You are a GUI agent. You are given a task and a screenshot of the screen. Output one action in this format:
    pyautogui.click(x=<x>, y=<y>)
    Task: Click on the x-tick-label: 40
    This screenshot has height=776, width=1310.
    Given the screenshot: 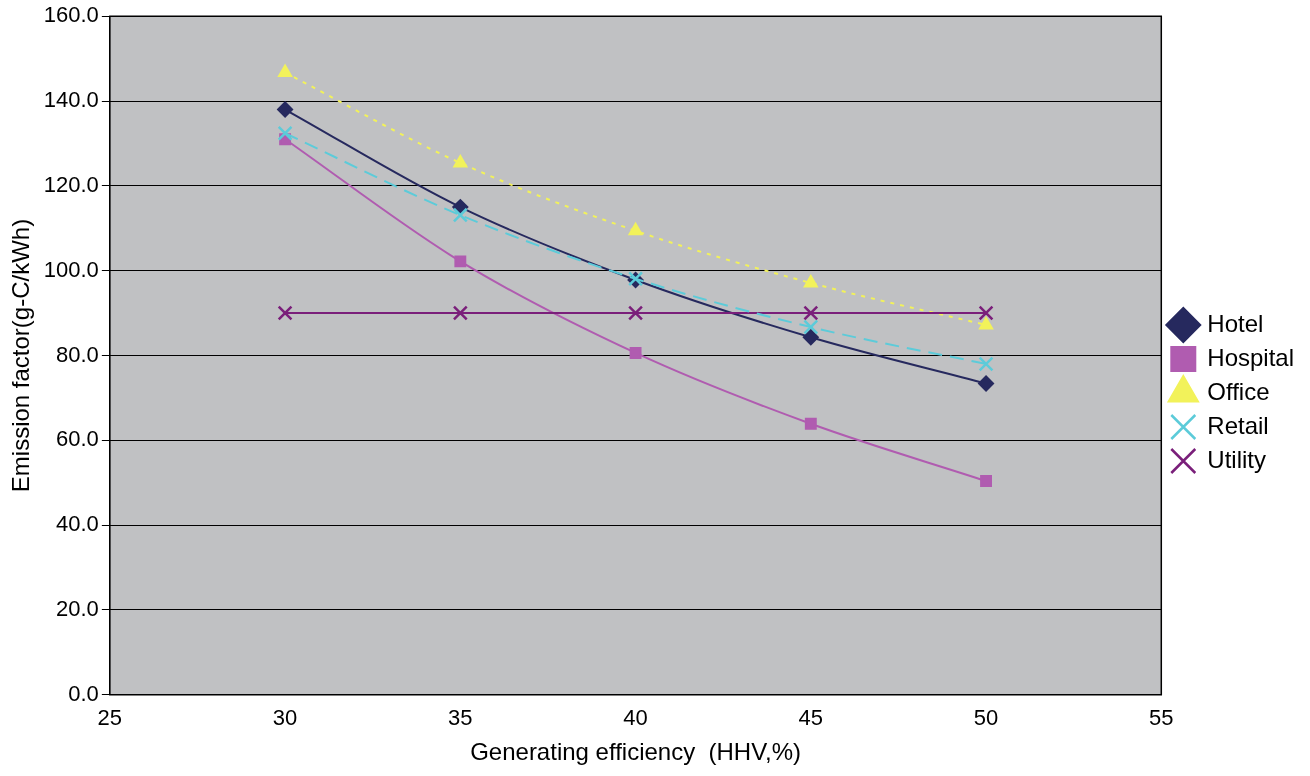 What is the action you would take?
    pyautogui.click(x=635, y=718)
    